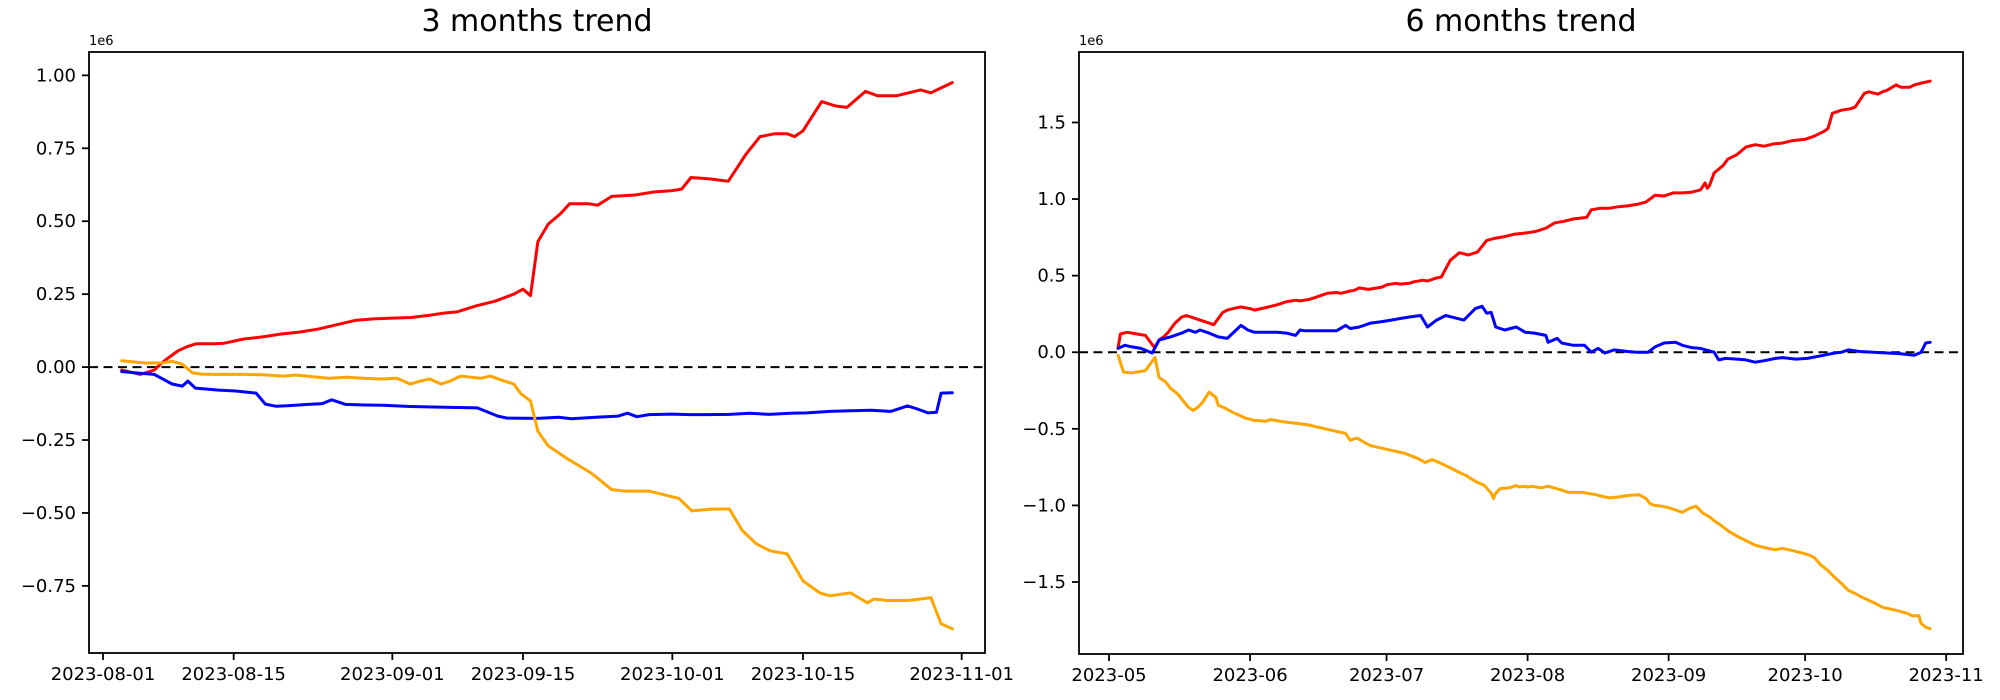  Describe the element at coordinates (1386, 675) in the screenshot. I see `x-tick-label: 2023-07` at that location.